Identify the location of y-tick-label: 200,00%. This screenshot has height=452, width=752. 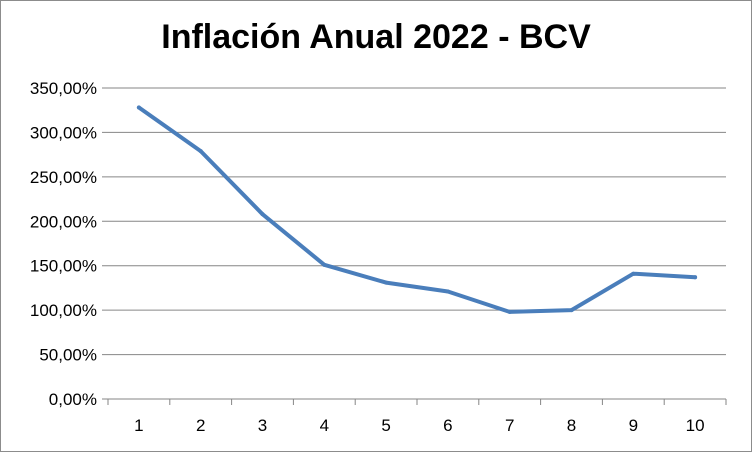
(63, 221).